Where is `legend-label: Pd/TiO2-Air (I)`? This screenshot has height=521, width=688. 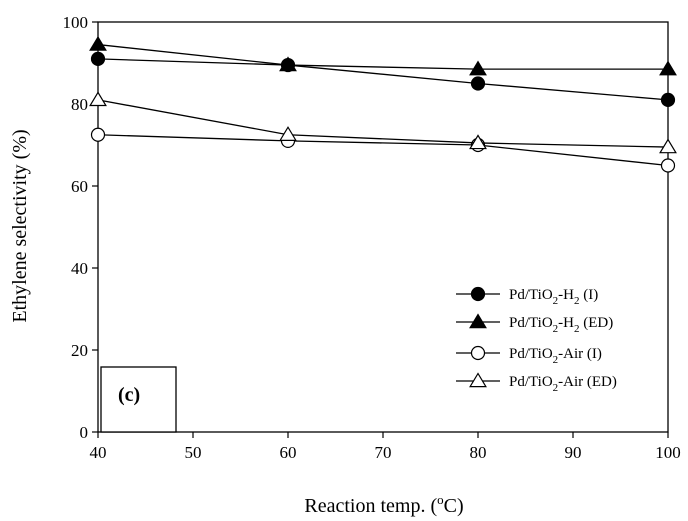
legend-label: Pd/TiO2-Air (I) is located at coordinates (555, 356).